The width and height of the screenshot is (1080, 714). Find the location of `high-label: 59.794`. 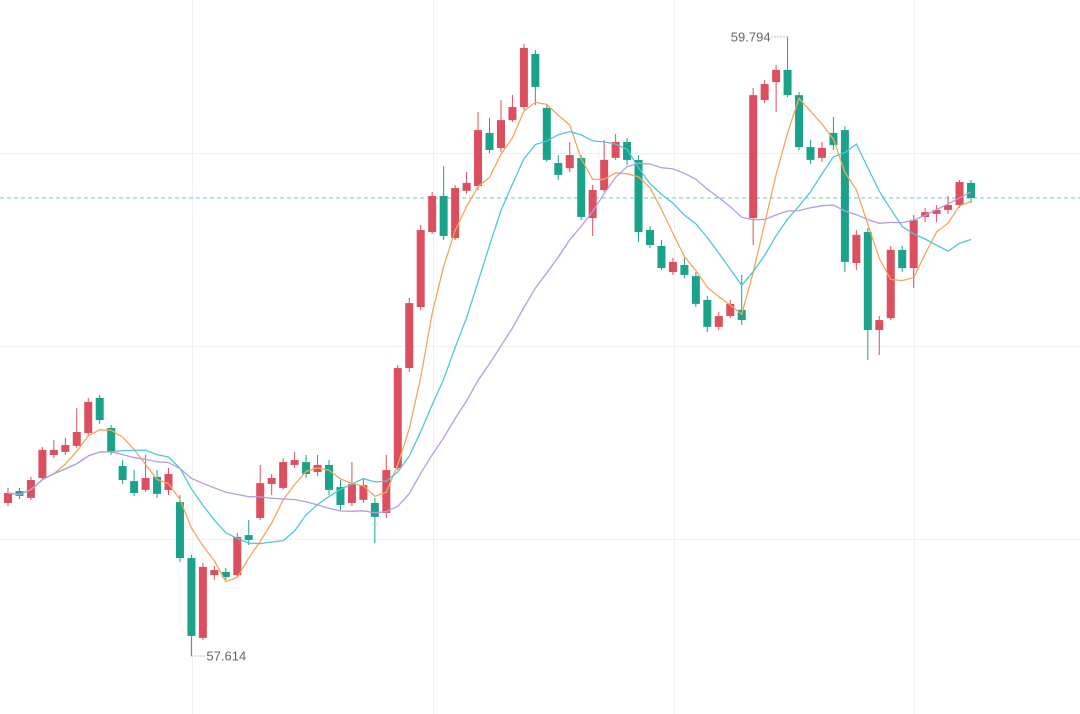

high-label: 59.794 is located at coordinates (751, 36).